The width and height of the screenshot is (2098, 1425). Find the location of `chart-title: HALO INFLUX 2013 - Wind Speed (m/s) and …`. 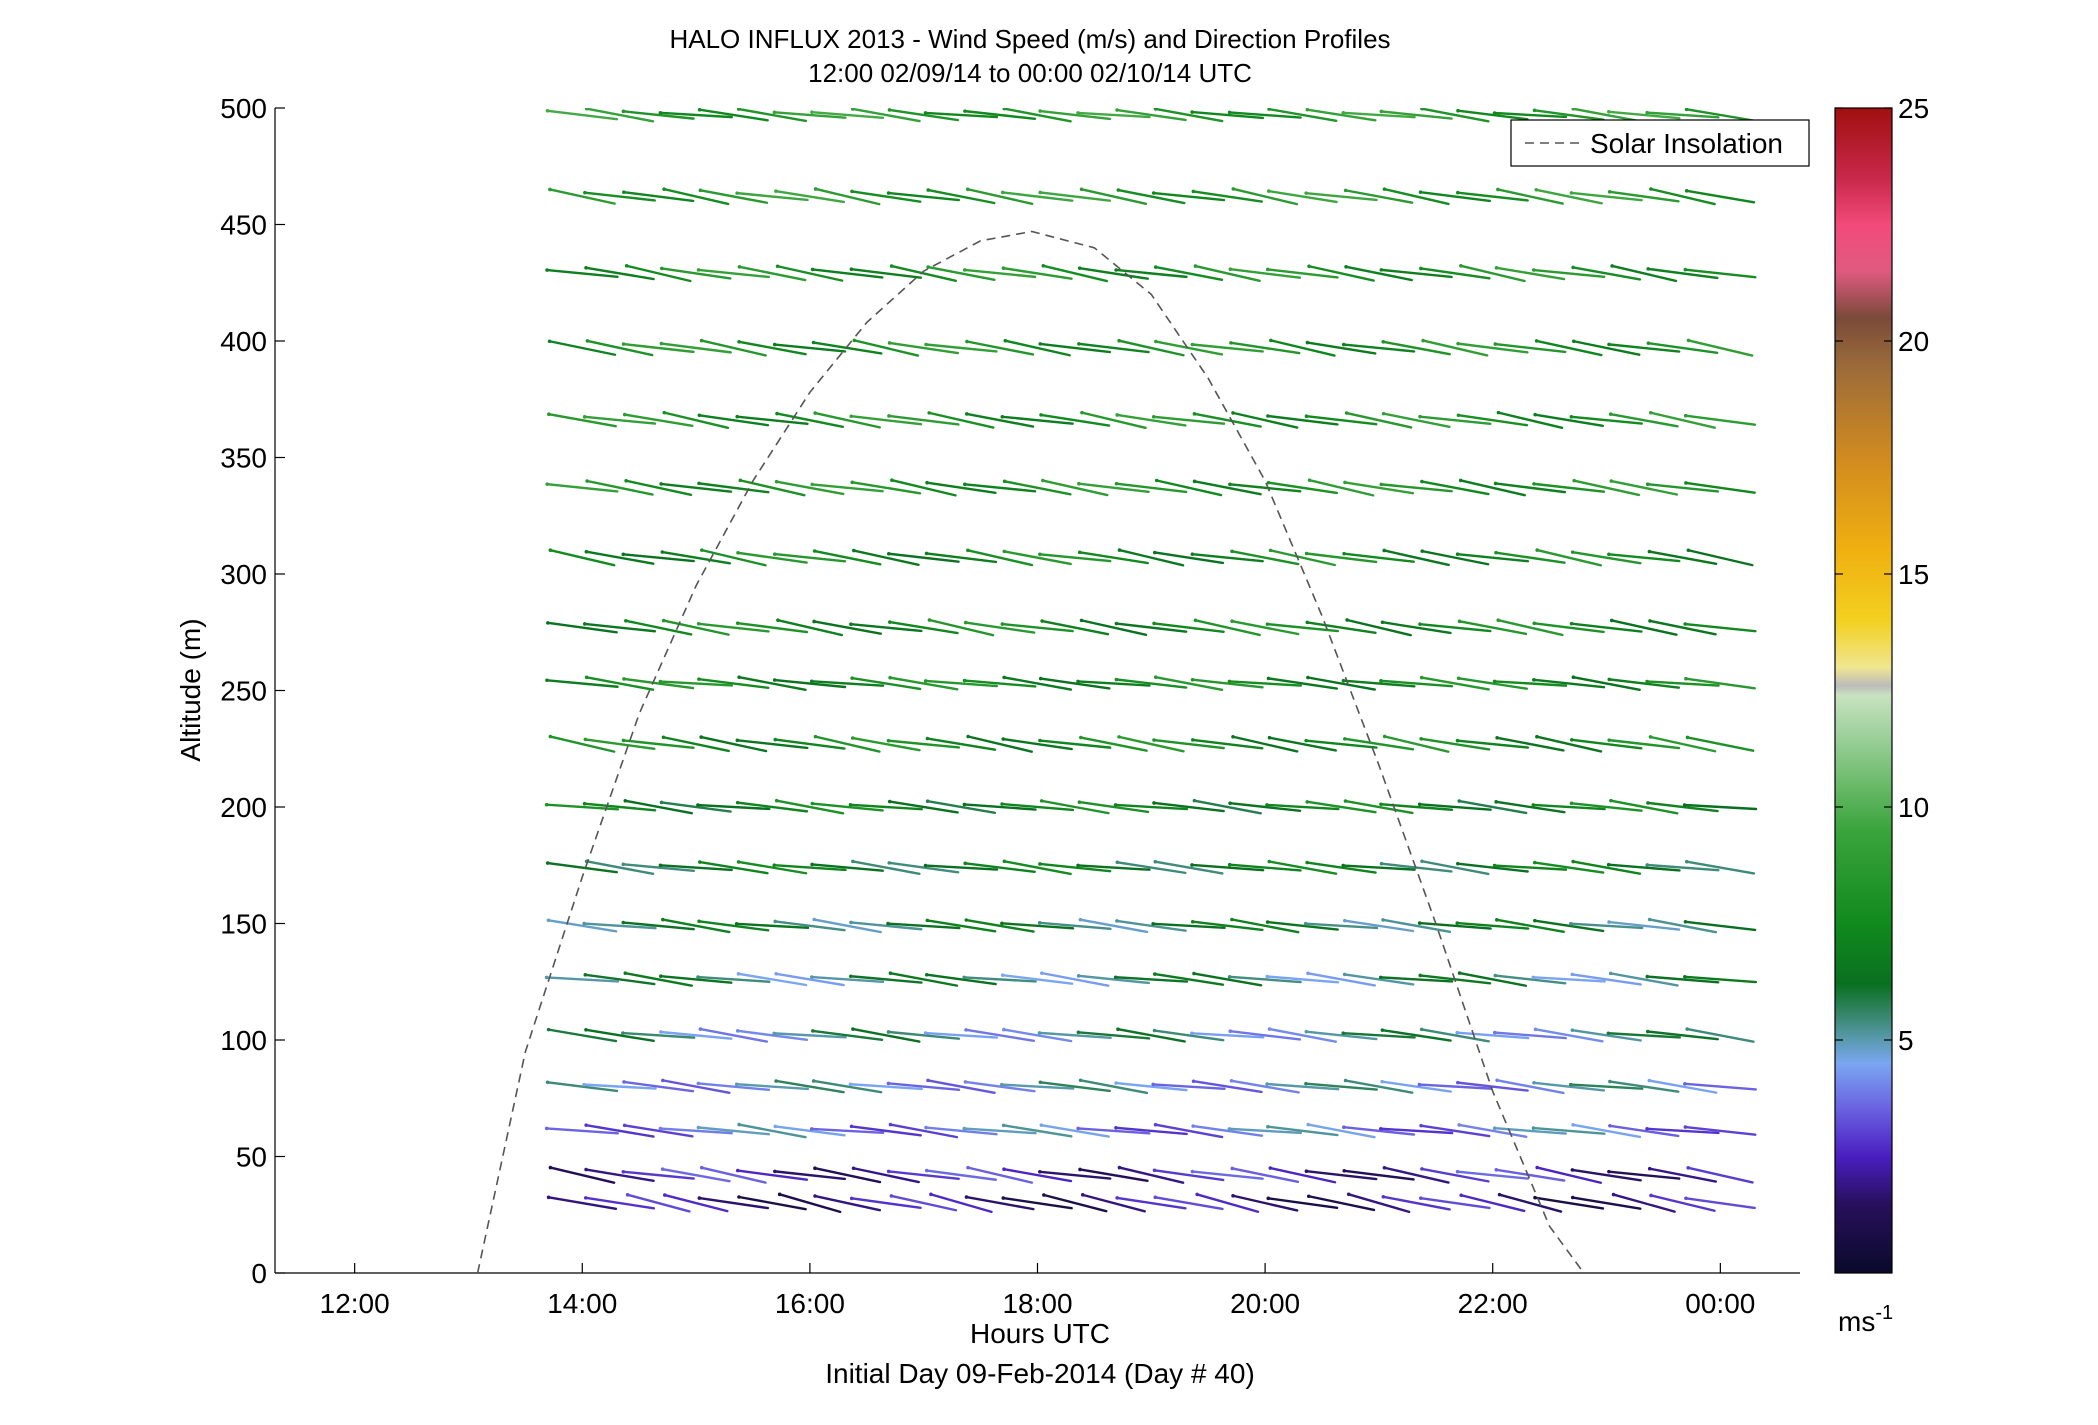

chart-title: HALO INFLUX 2013 - Wind Speed (m/s) and … is located at coordinates (1029, 39).